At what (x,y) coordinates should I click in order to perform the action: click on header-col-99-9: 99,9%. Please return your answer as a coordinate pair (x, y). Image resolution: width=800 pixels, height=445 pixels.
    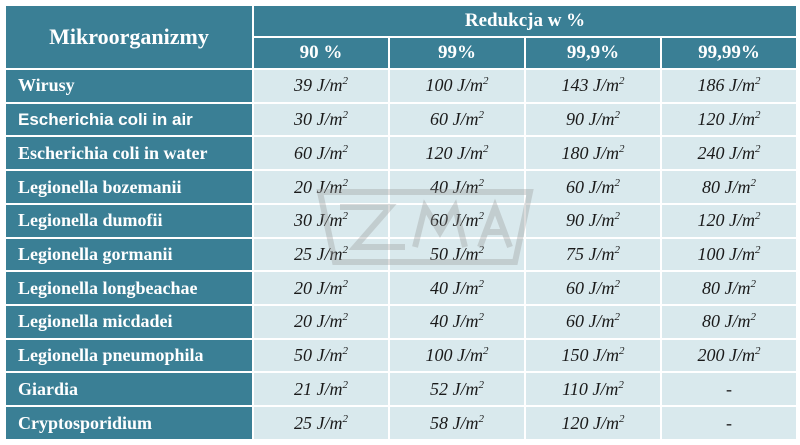
    Looking at the image, I should click on (593, 53).